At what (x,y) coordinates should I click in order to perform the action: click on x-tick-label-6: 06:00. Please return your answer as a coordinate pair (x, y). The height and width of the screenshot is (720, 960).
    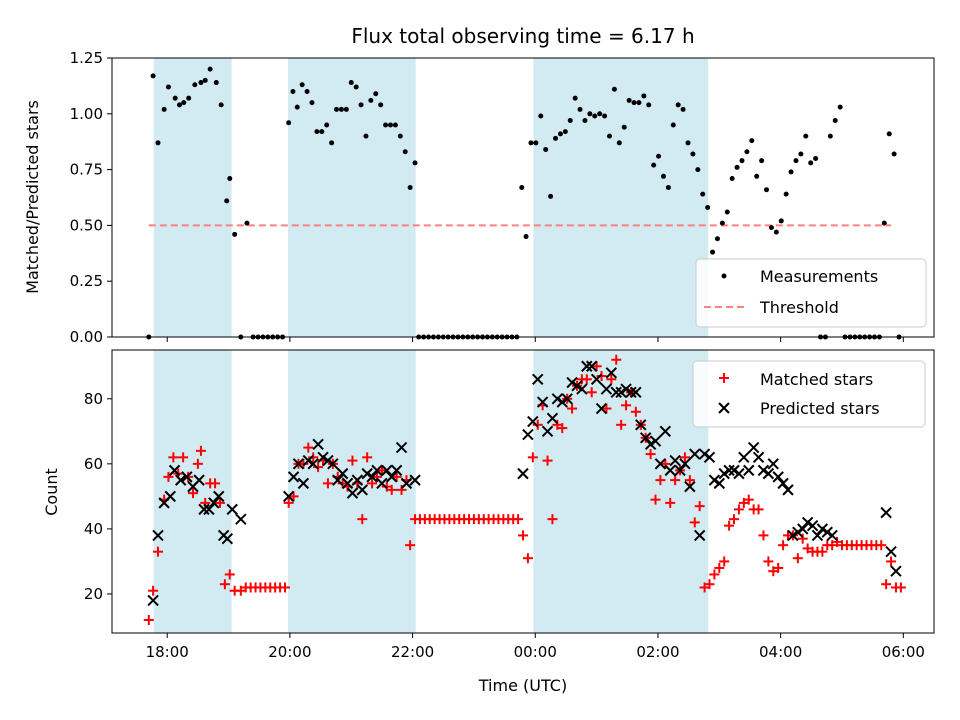
    Looking at the image, I should click on (903, 652).